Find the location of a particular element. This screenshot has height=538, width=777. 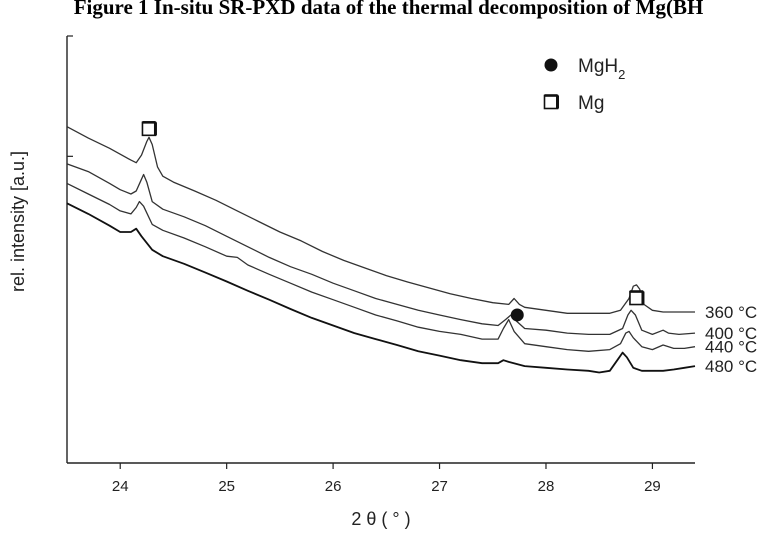

x-axis-label: 2 θ ( ° ) is located at coordinates (380, 519).